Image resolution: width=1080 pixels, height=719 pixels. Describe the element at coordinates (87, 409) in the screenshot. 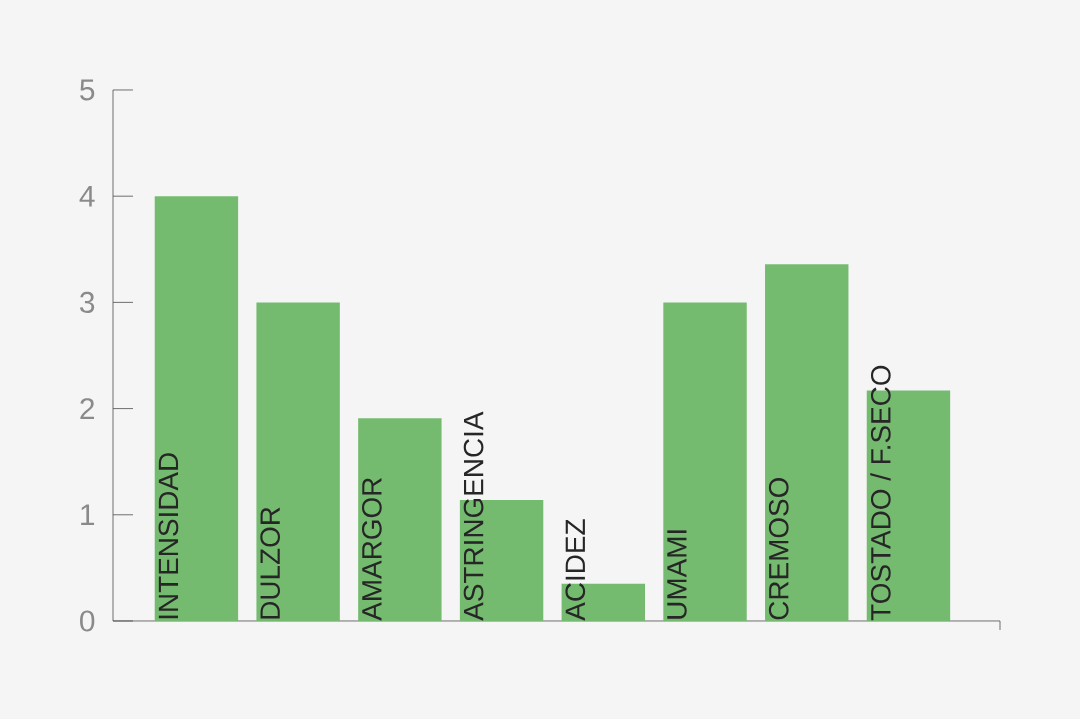

I see `y-tick-label: 2` at that location.